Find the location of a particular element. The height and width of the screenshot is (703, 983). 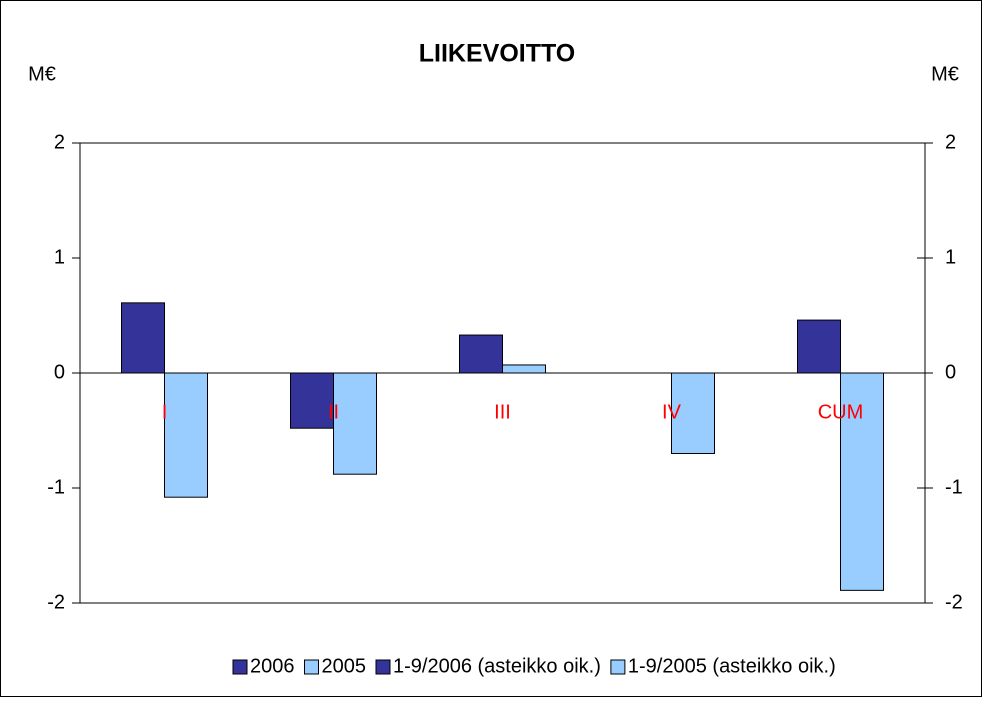

y2-tick-label: 0 is located at coordinates (950, 372).